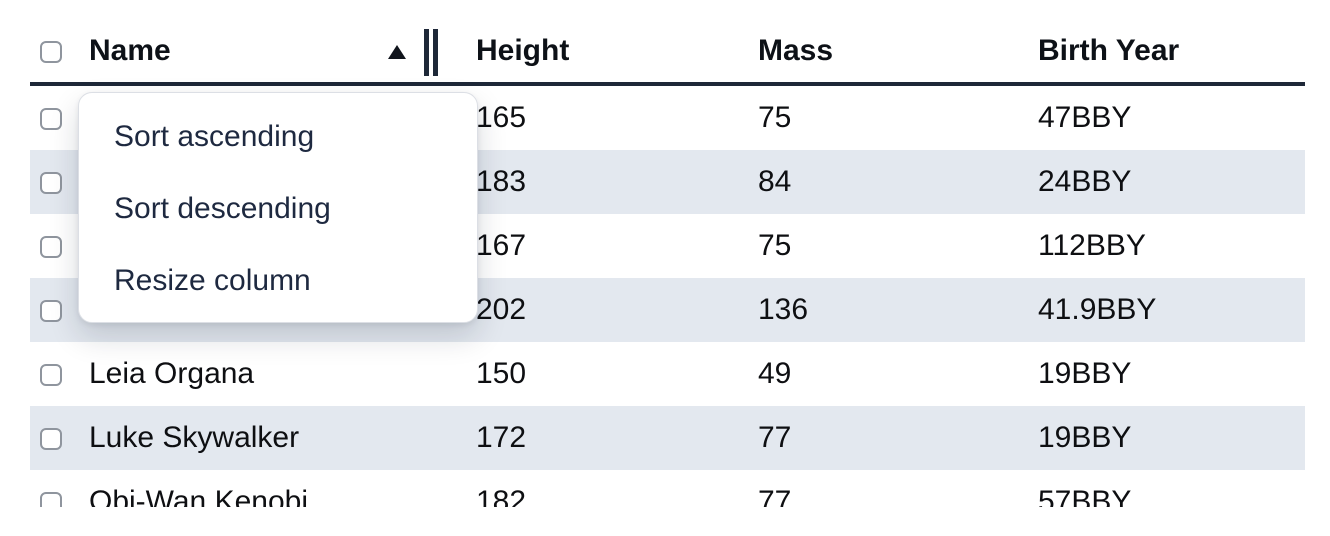 The height and width of the screenshot is (536, 1330). I want to click on column-header-birth-year: Birth Year, so click(1171, 51).